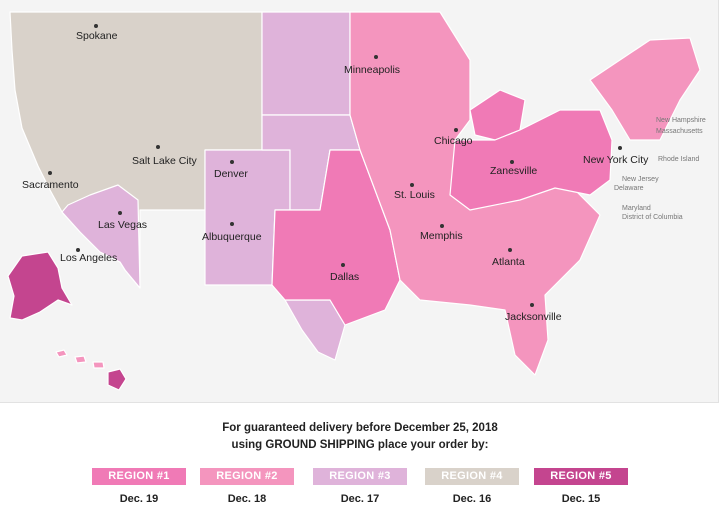  What do you see at coordinates (158, 147) in the screenshot?
I see `salt-lake-city-marker` at bounding box center [158, 147].